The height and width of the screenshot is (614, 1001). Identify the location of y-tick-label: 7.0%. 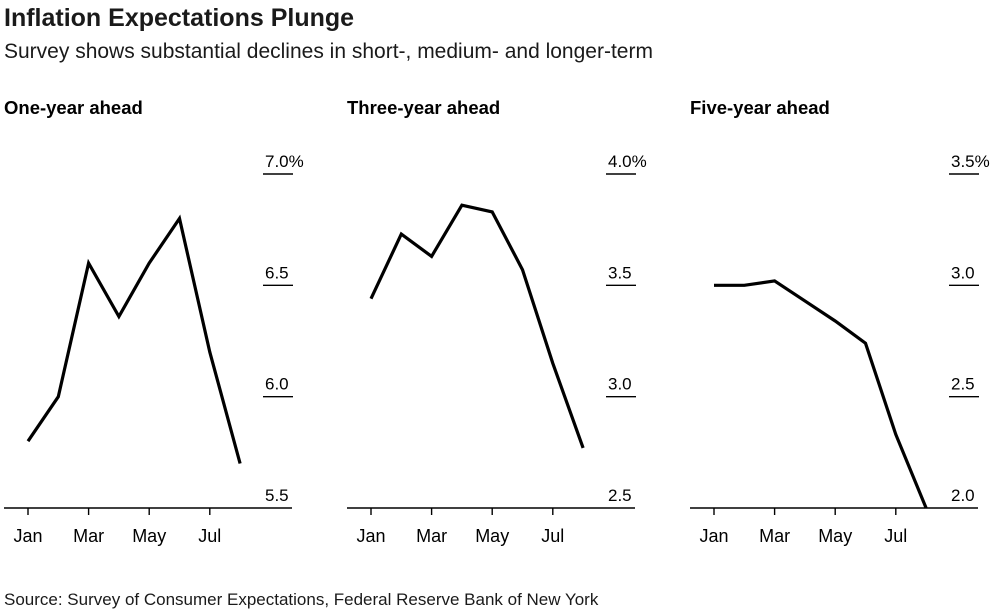
(284, 161).